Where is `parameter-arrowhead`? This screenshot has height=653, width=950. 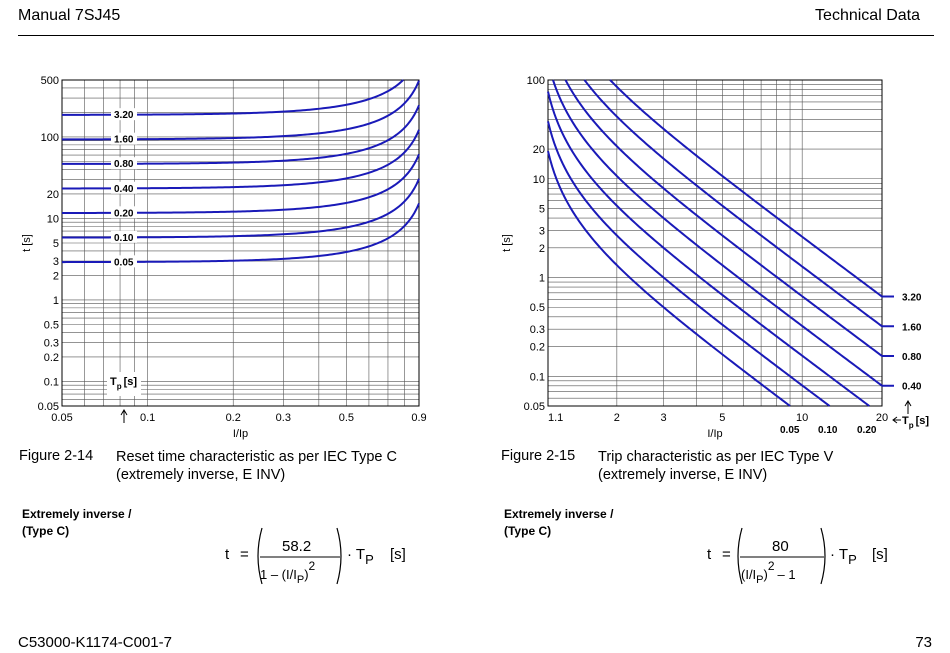
parameter-arrowhead is located at coordinates (124, 412).